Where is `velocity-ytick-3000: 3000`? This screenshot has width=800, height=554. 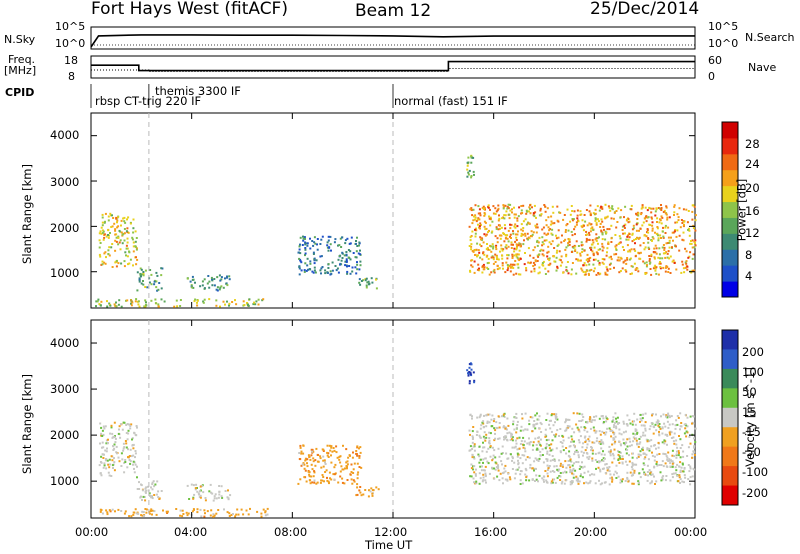 velocity-ytick-3000: 3000 is located at coordinates (65, 389).